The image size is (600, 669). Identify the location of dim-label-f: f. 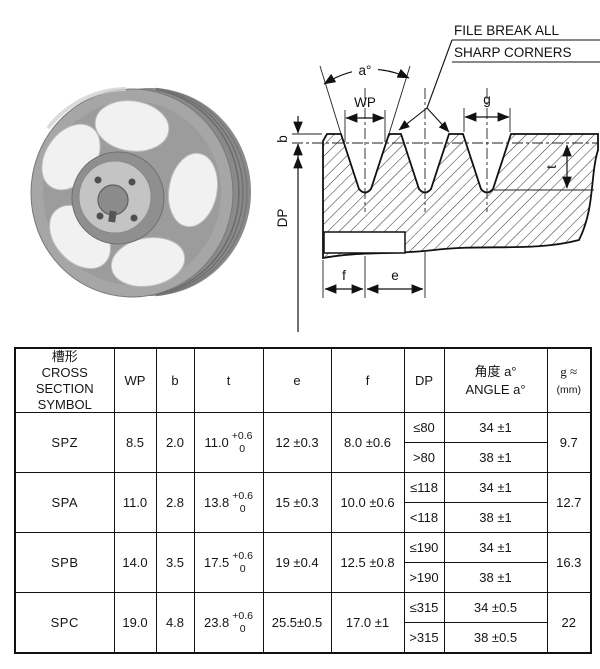
(344, 275).